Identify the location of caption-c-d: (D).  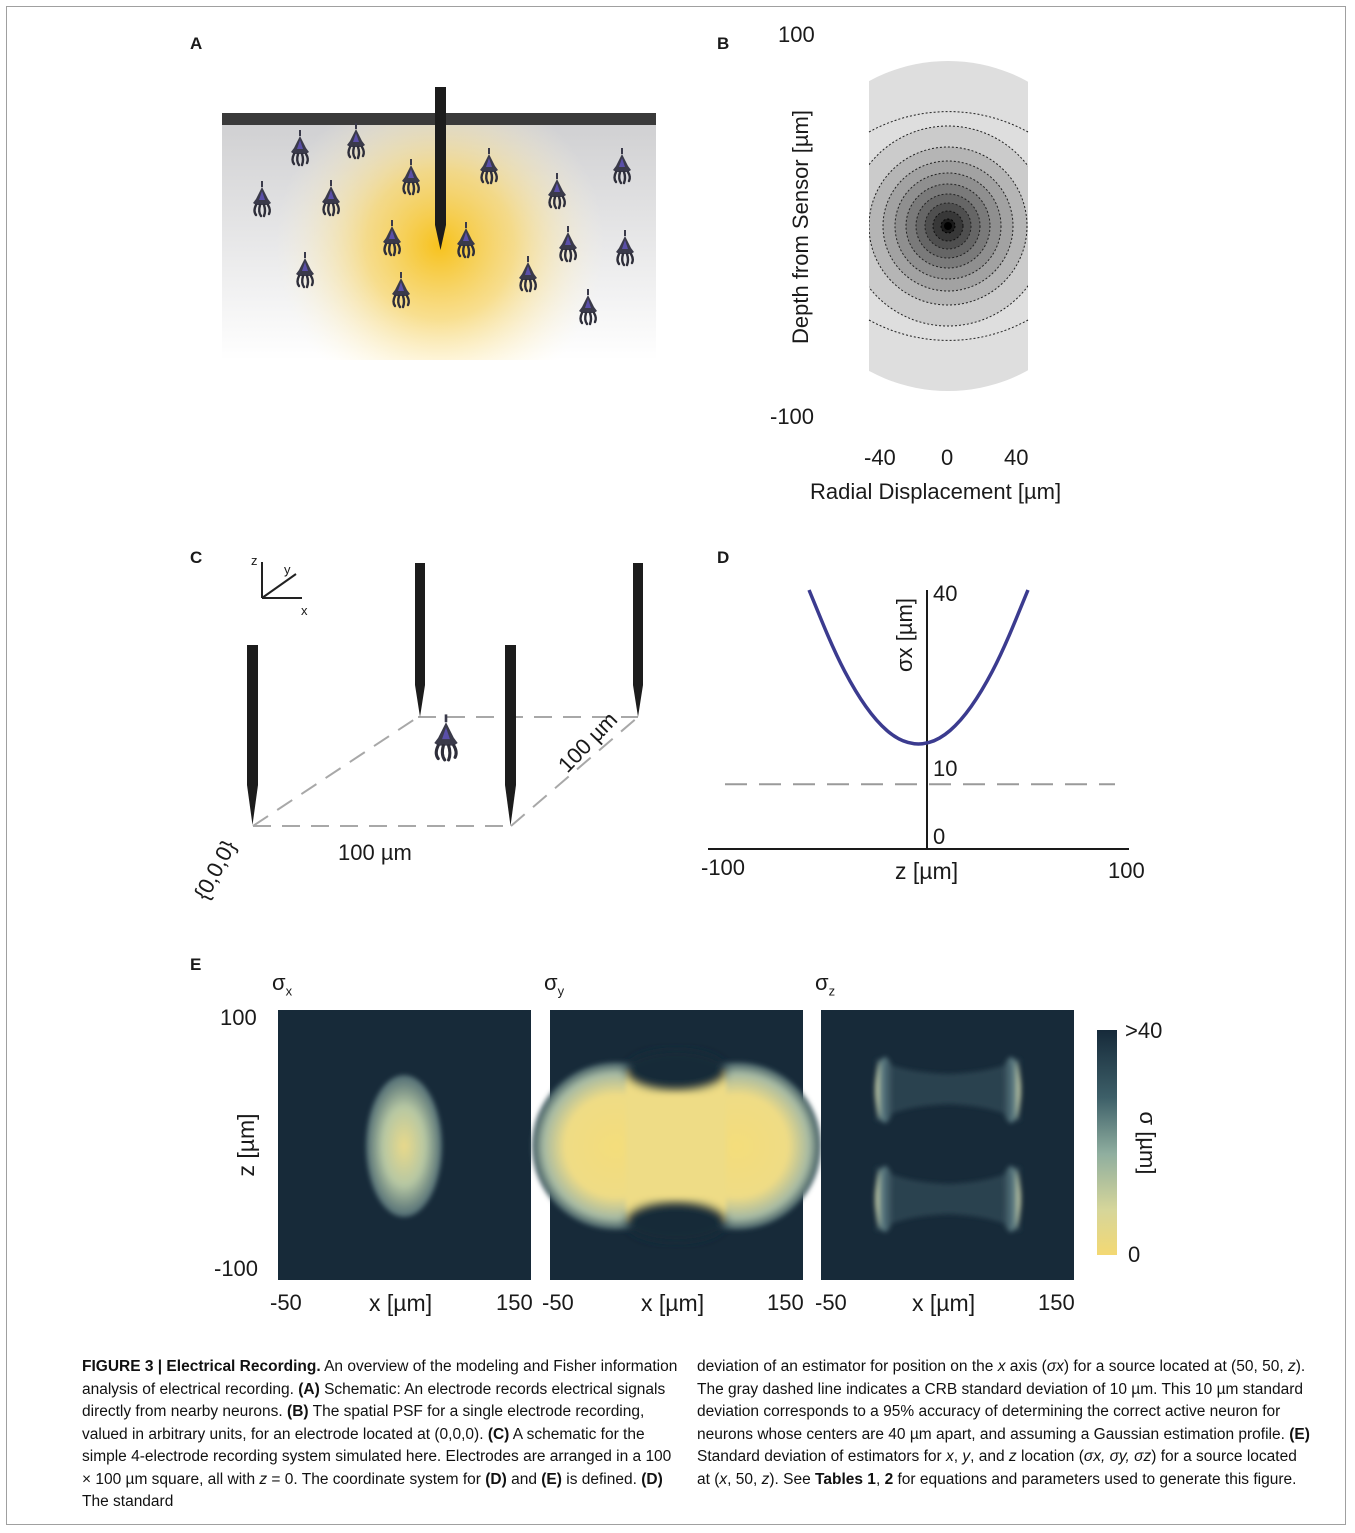
(496, 1479).